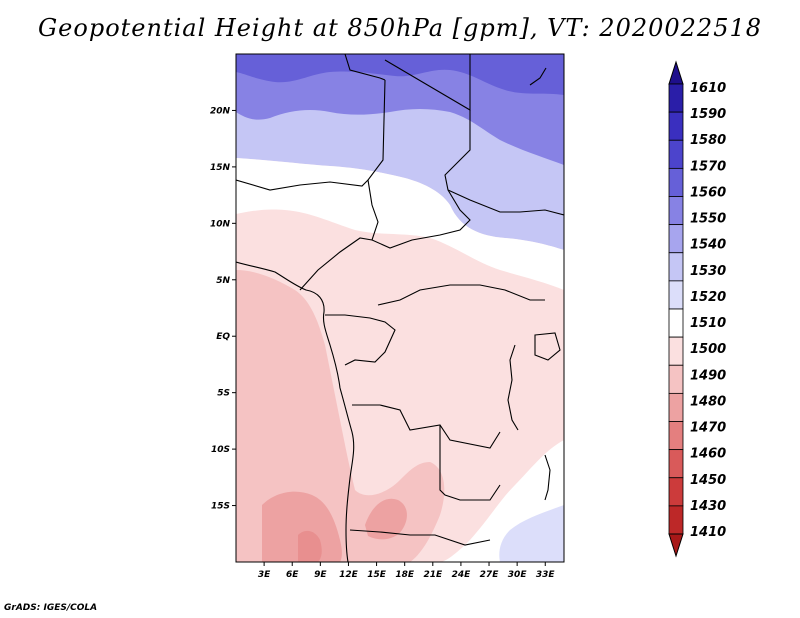  What do you see at coordinates (708, 506) in the screenshot?
I see `colorbar-label: 1430` at bounding box center [708, 506].